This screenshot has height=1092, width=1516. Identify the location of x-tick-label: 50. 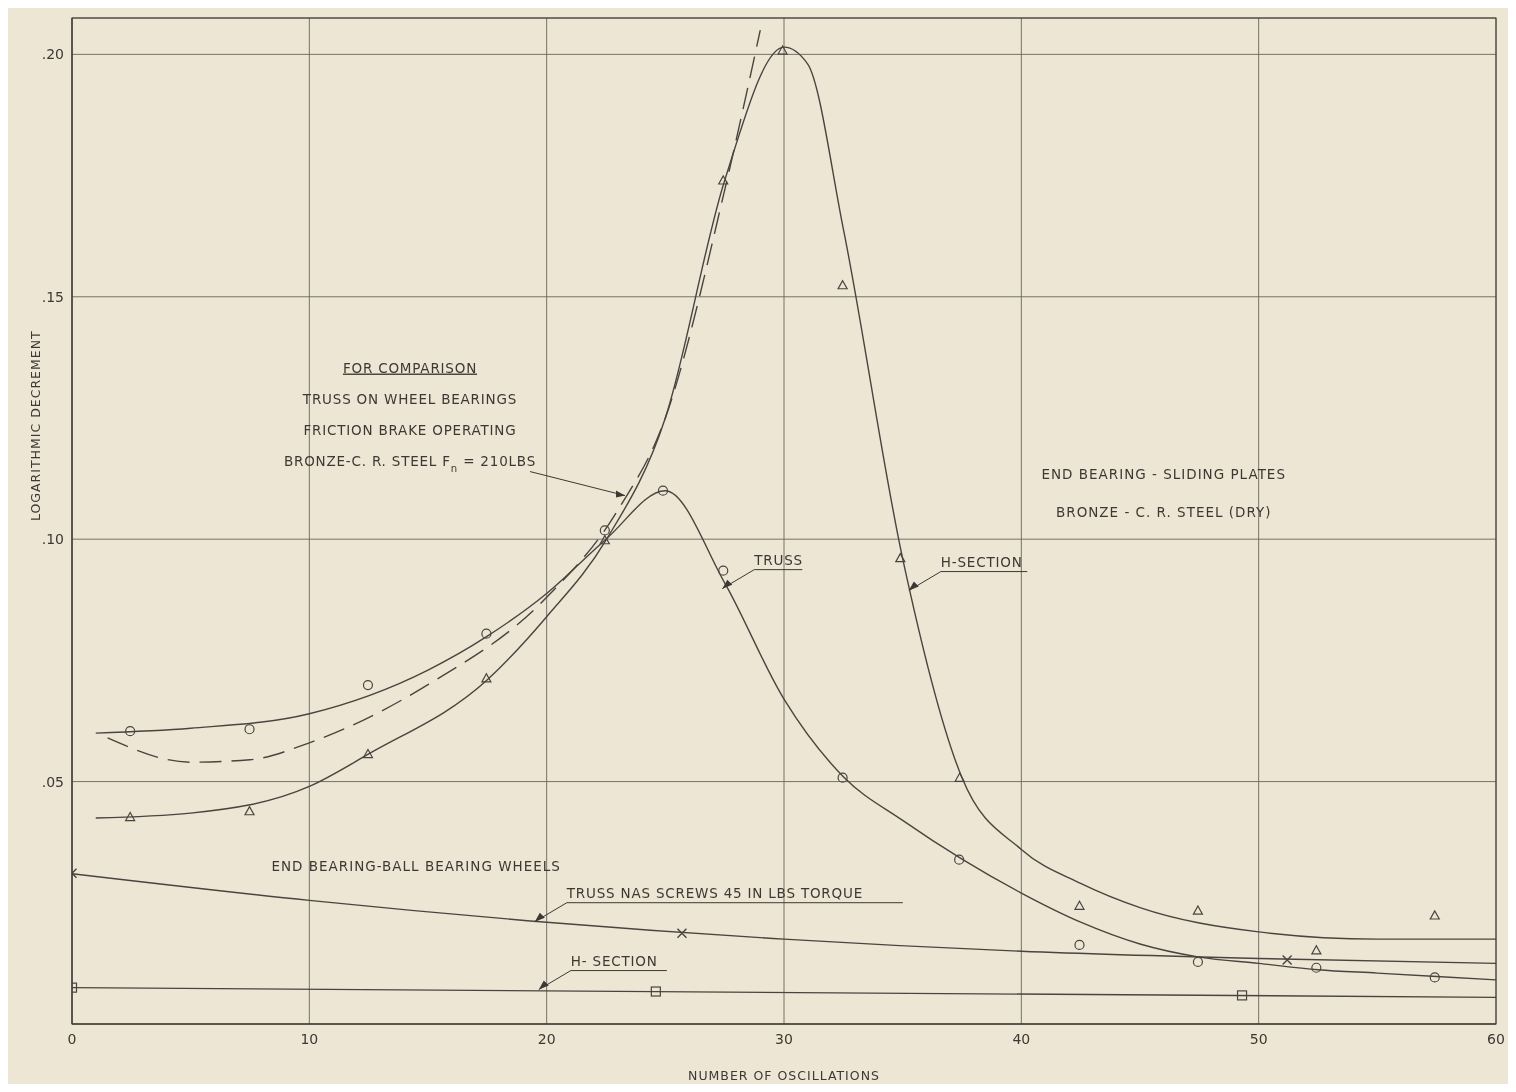
(1258, 1039).